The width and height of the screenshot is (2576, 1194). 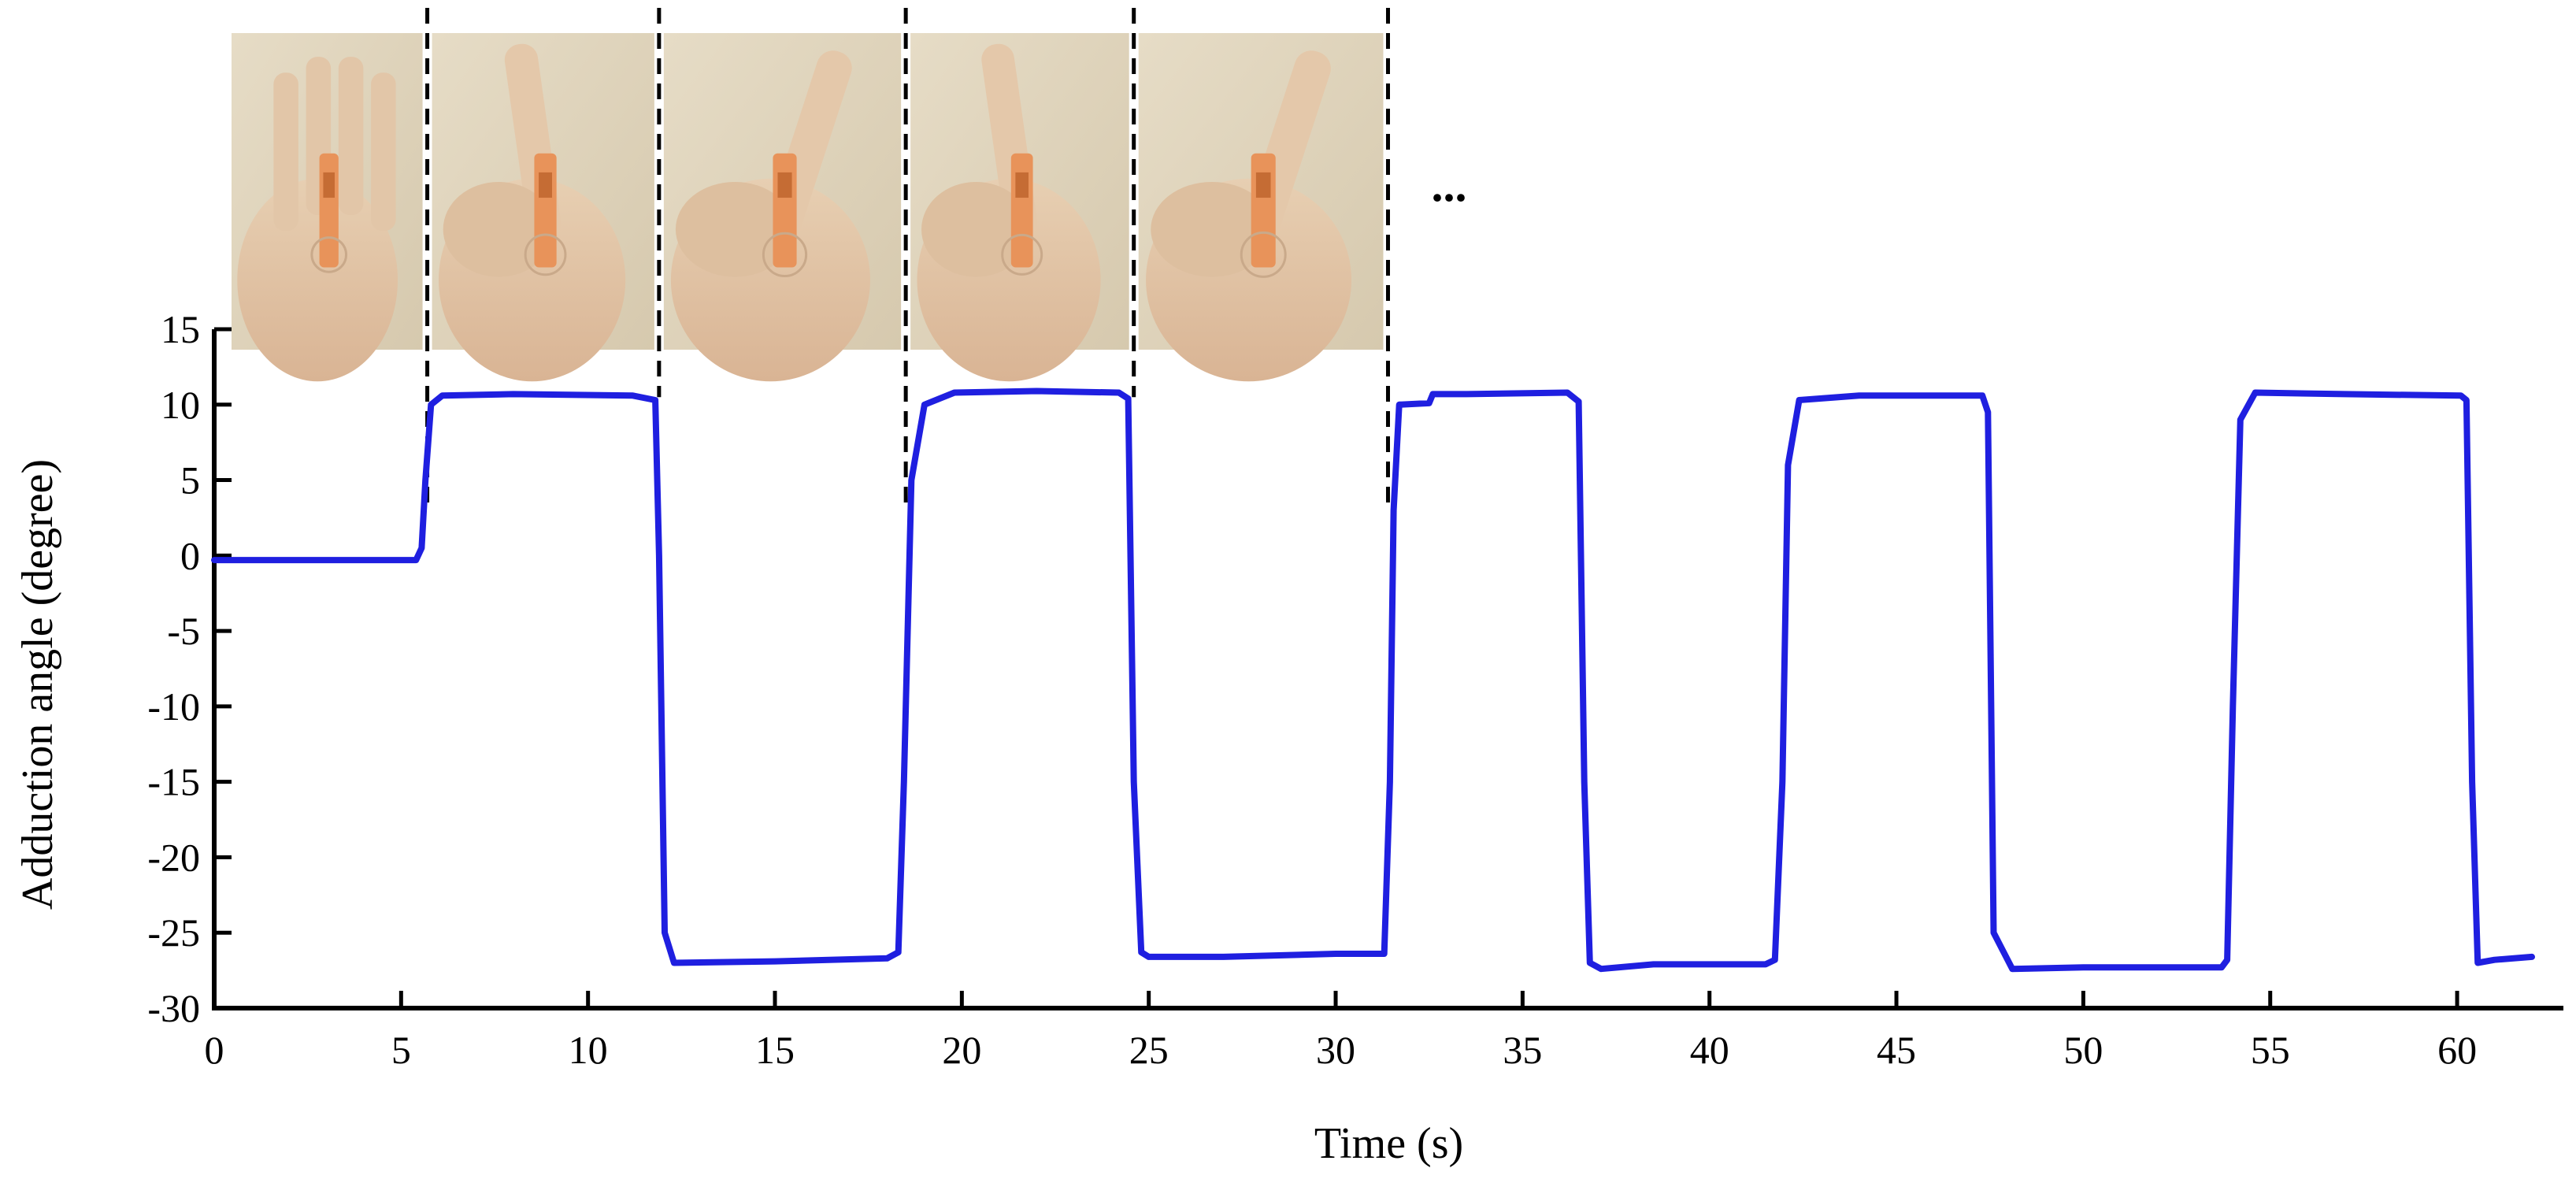 I want to click on x-tick-label: 40, so click(x=1709, y=1050).